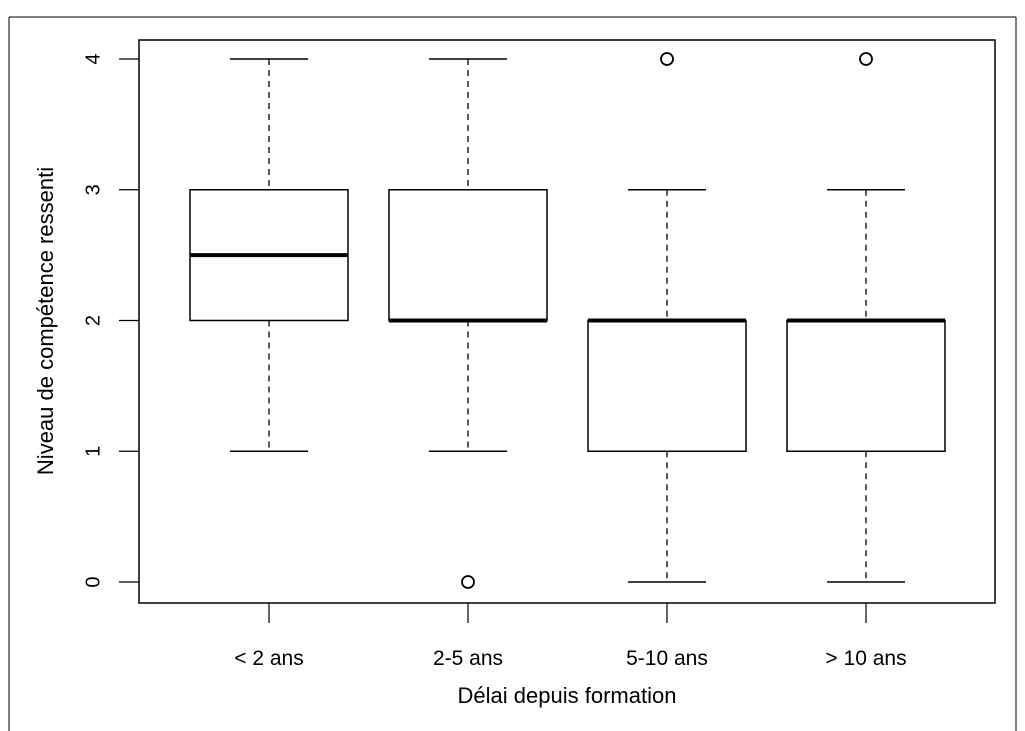 This screenshot has height=731, width=1025. I want to click on y-tick-label: 1, so click(93, 451).